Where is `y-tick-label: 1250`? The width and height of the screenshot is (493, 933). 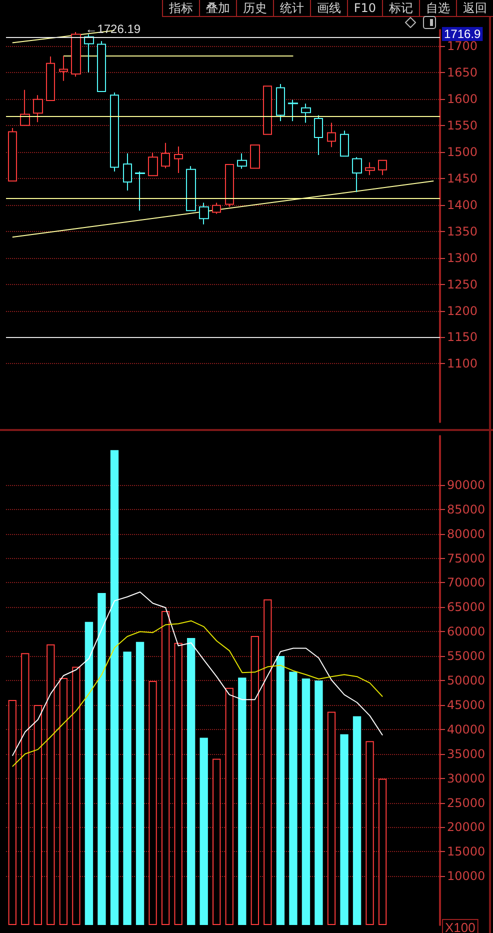
y-tick-label: 1250 is located at coordinates (462, 284).